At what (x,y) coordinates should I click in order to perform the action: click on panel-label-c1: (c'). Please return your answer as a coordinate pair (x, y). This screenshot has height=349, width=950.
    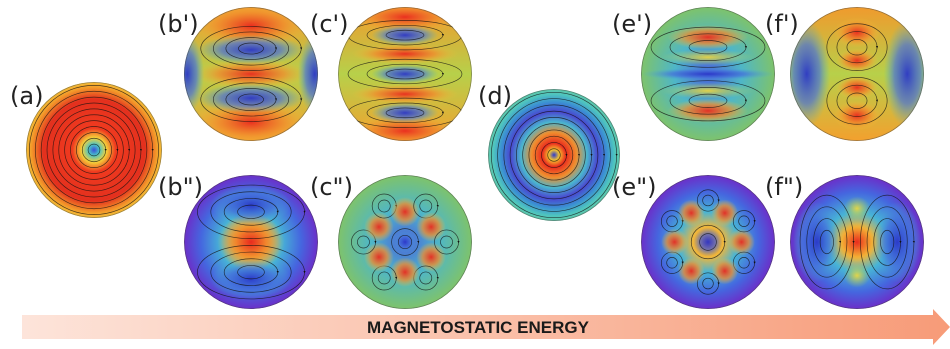
    Looking at the image, I should click on (329, 24).